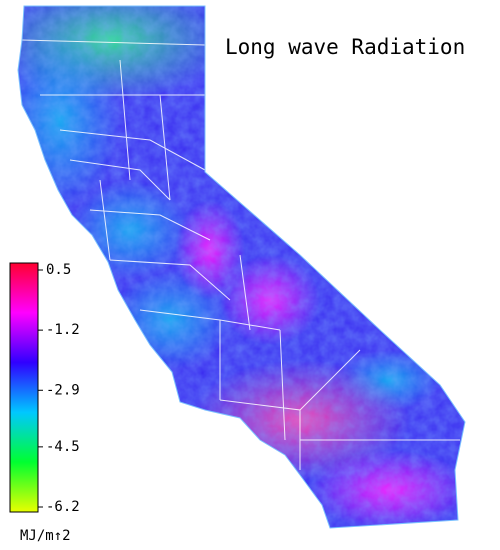 The height and width of the screenshot is (550, 500). I want to click on map-title: Long wave Radiation, so click(345, 47).